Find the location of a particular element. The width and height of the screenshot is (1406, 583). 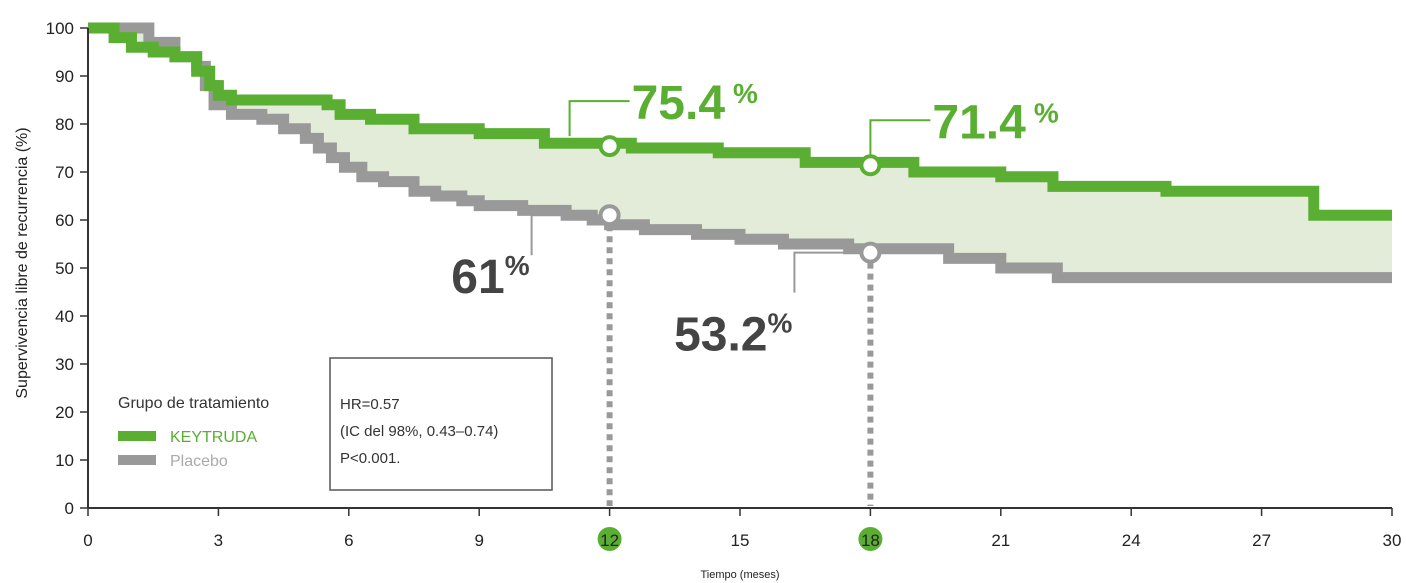

legend-label-placebo: Placebo is located at coordinates (199, 461).